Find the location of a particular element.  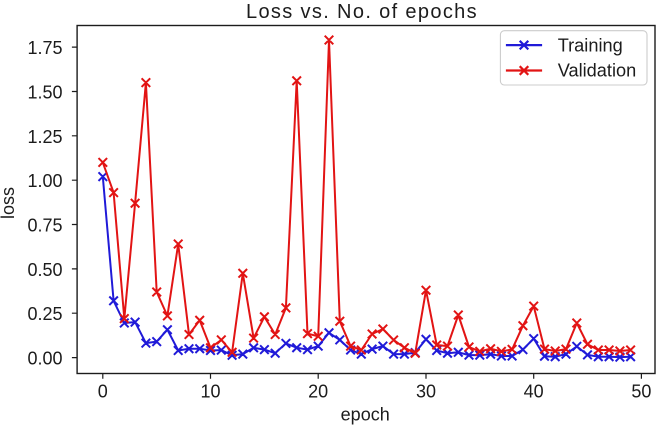

svg-text: 1.50 is located at coordinates (44, 93).